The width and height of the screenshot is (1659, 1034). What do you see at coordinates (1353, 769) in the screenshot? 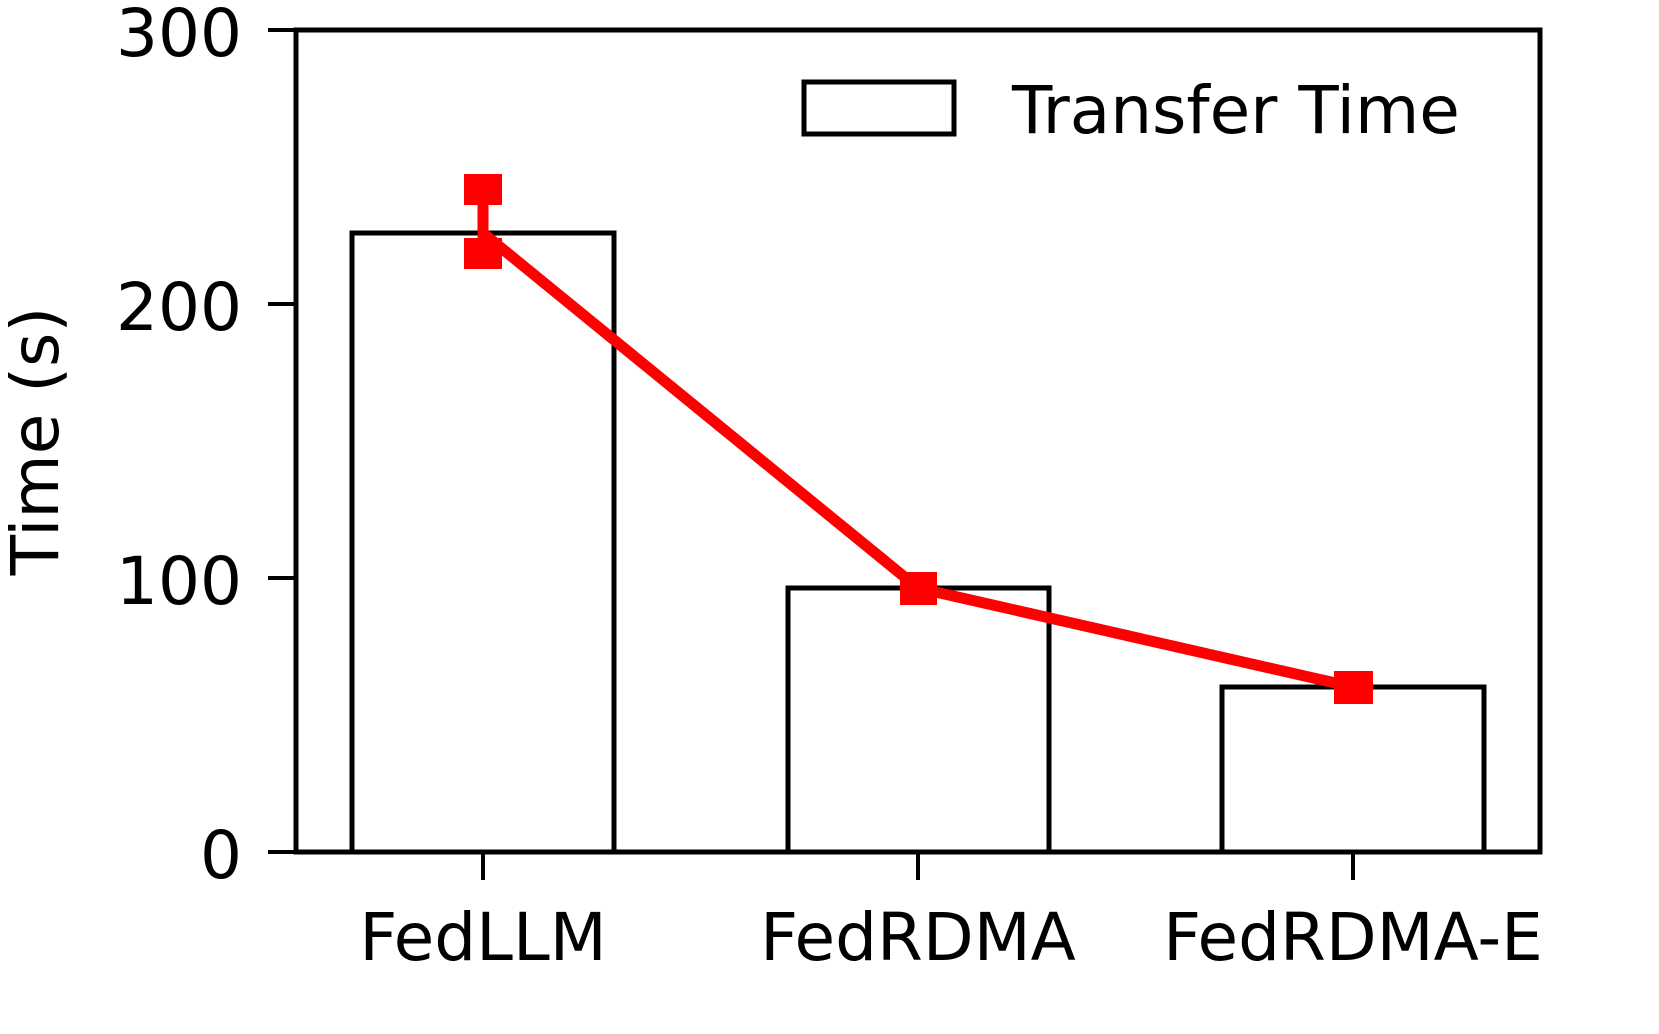
I see `bar-fedrdma-e` at bounding box center [1353, 769].